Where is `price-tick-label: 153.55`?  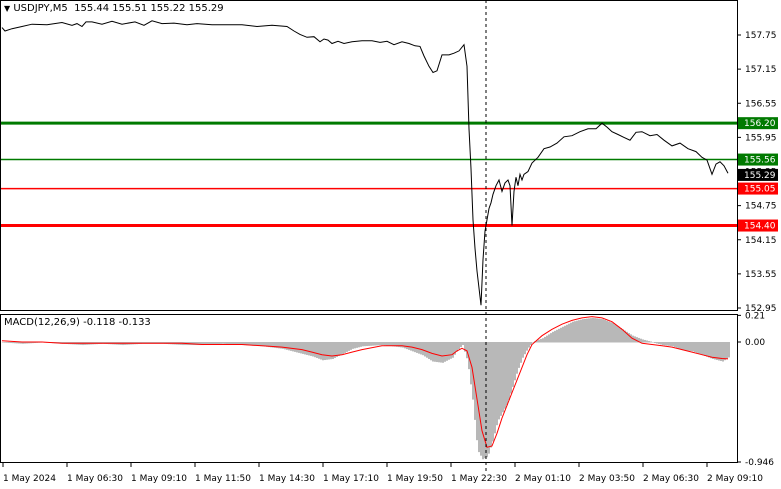
price-tick-label: 153.55 is located at coordinates (761, 275).